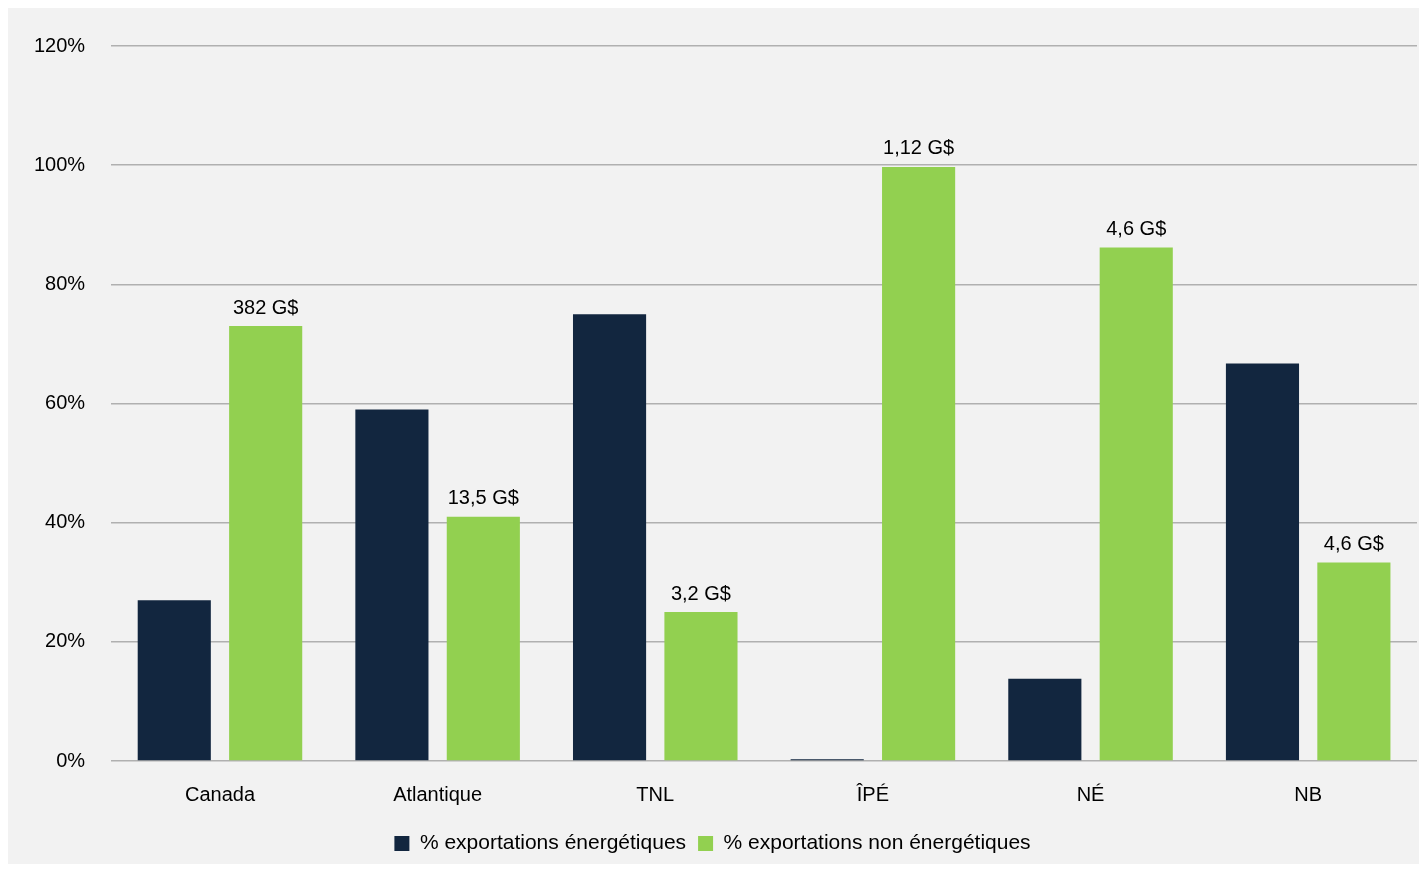 This screenshot has width=1427, height=872. I want to click on x-tick-label: NB, so click(1308, 793).